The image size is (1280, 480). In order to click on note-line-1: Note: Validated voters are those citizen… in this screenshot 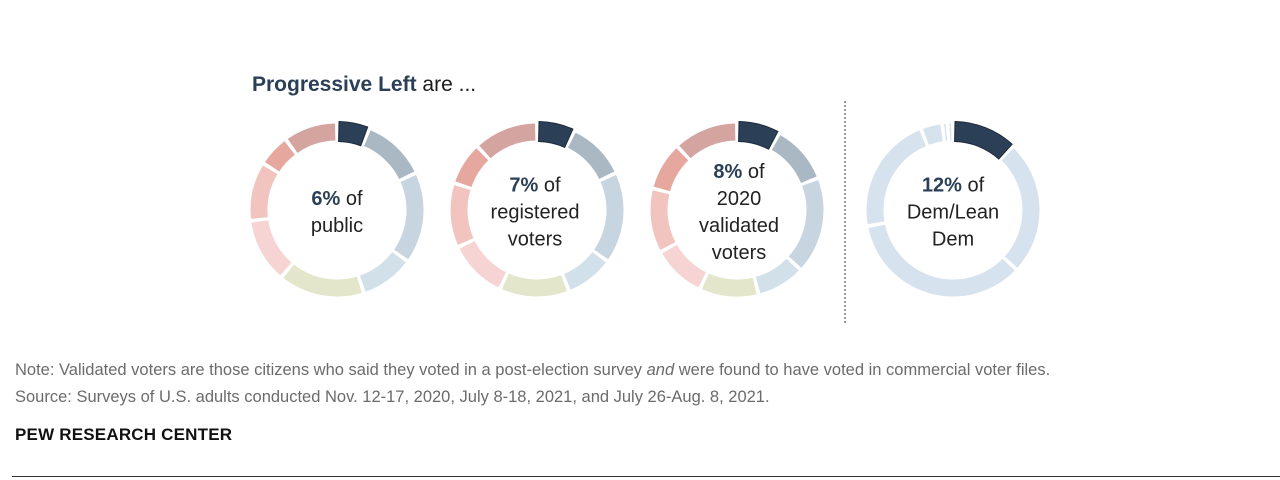, I will do `click(532, 370)`.